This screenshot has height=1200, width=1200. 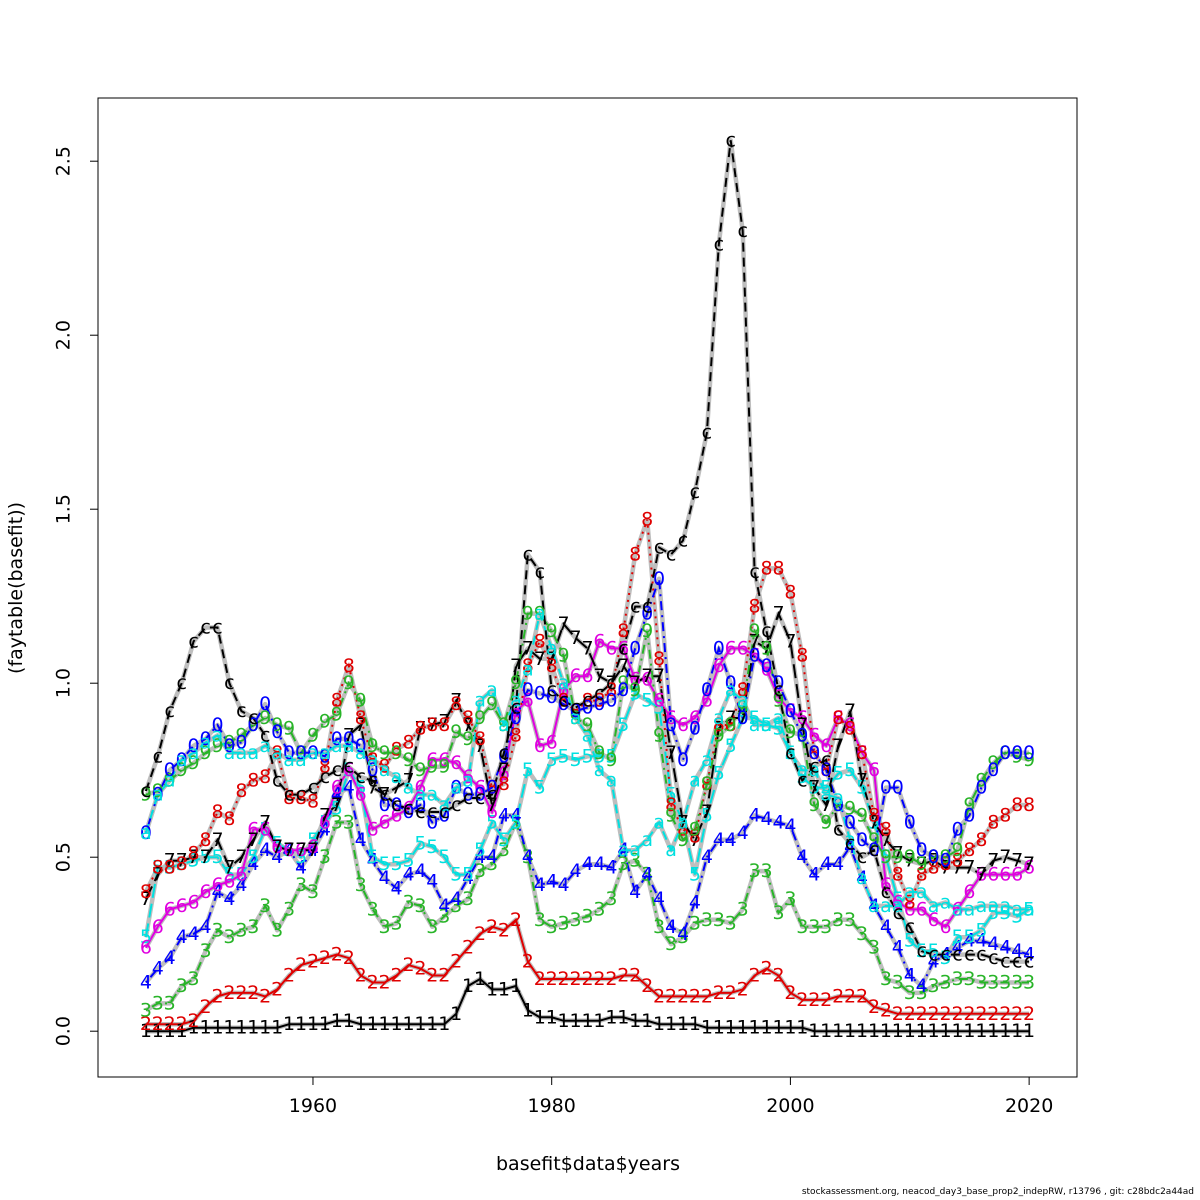 I want to click on x-tick-label: 2020, so click(x=1029, y=1106).